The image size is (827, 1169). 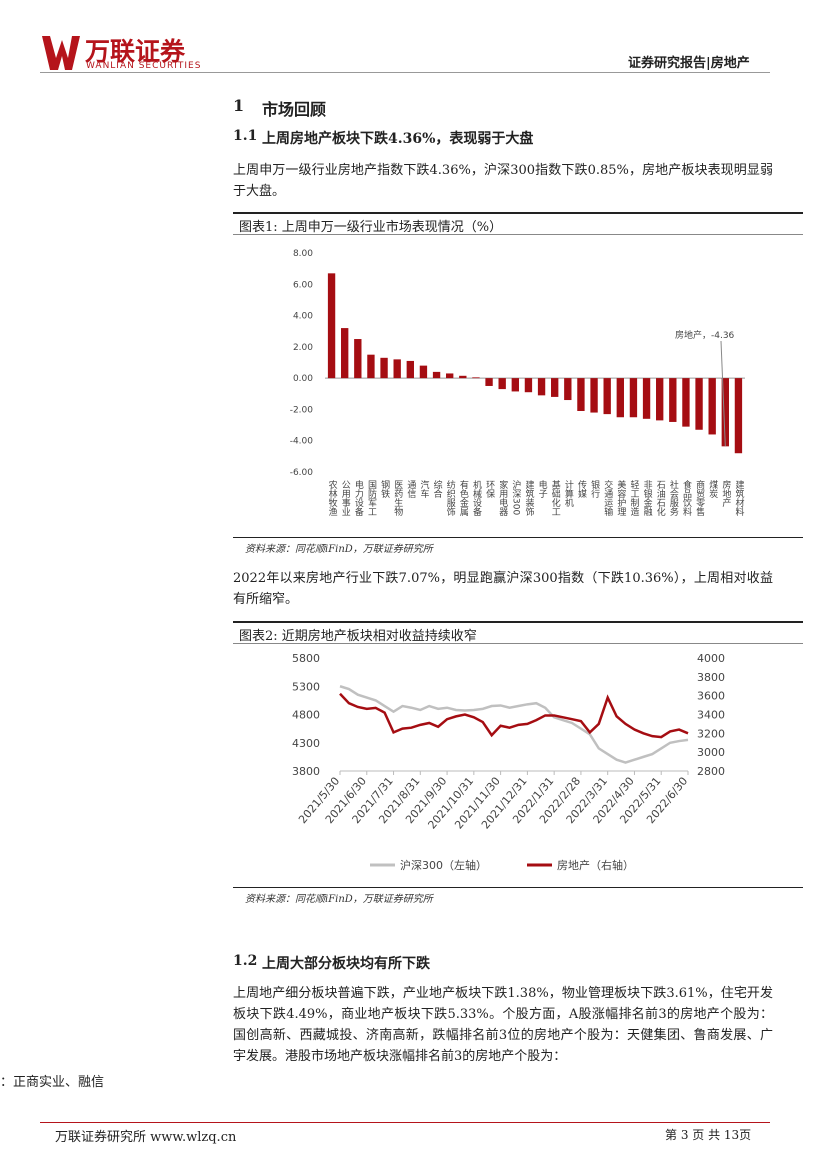 What do you see at coordinates (594, 489) in the screenshot?
I see `x-tick-label: 银行` at bounding box center [594, 489].